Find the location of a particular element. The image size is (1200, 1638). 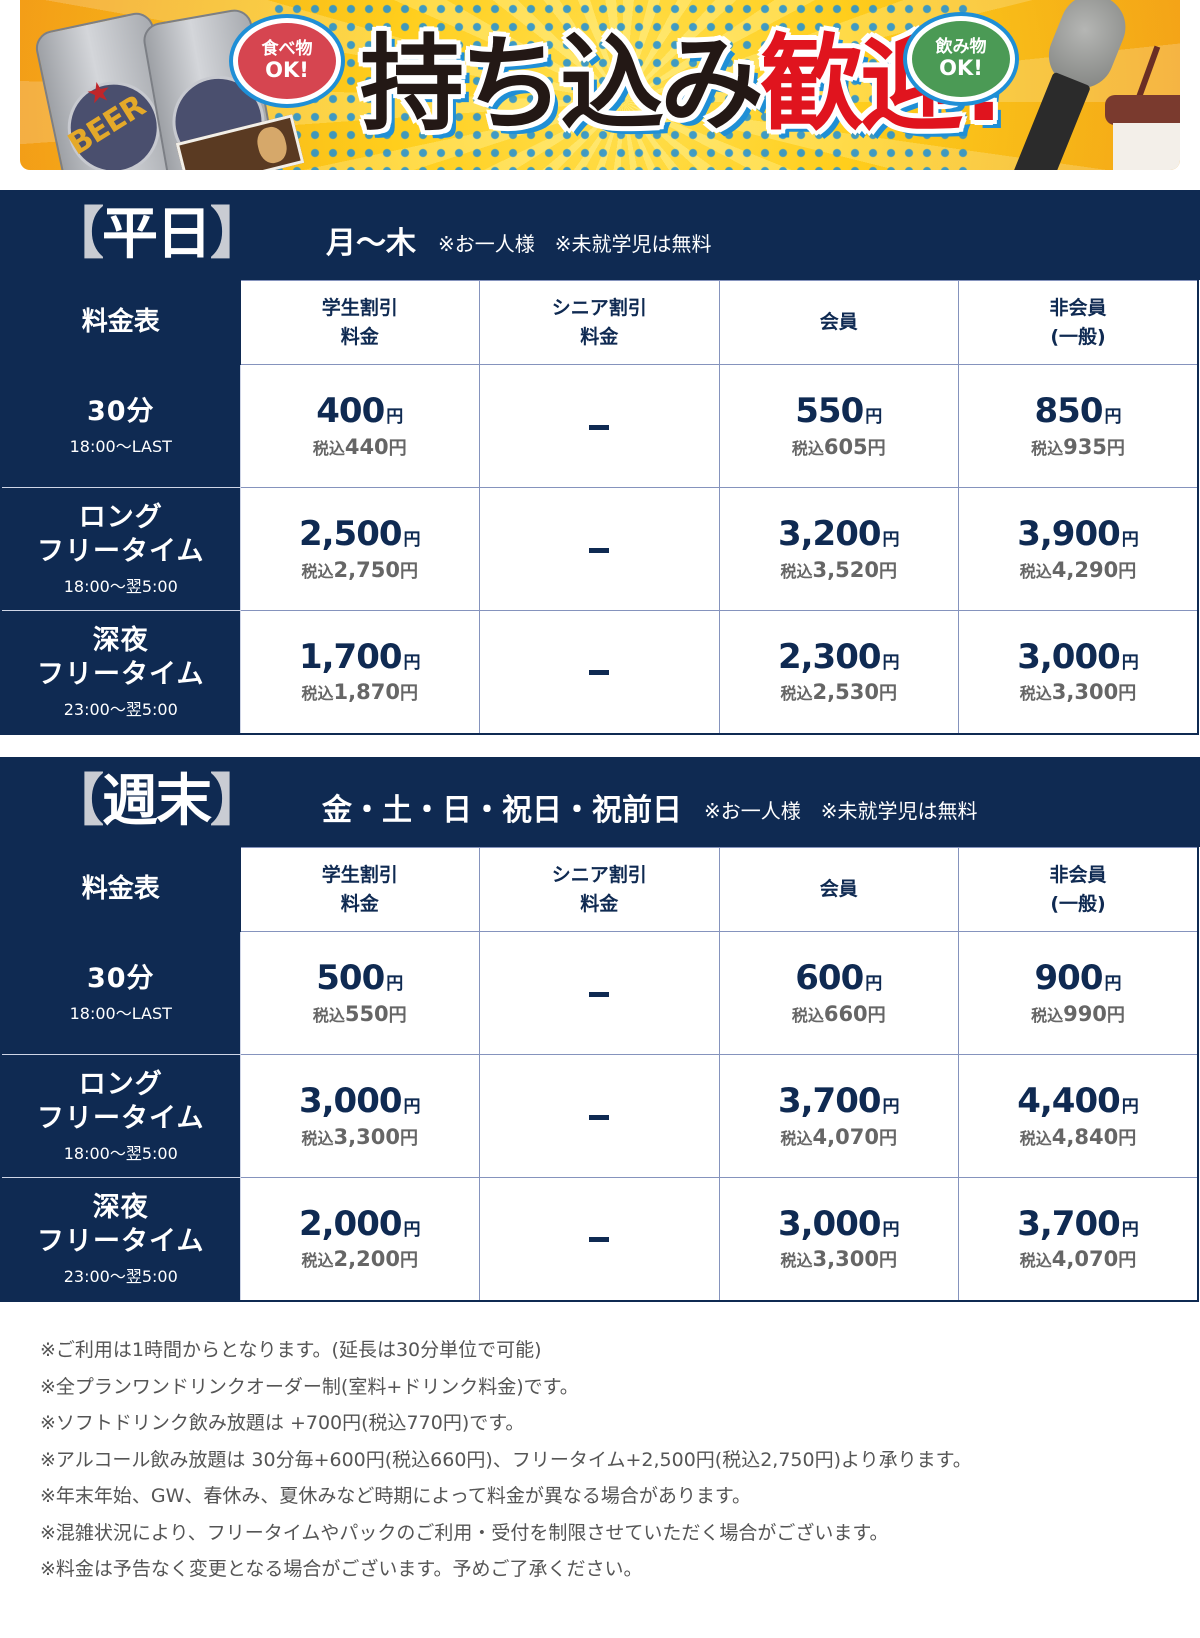

student-price-cell: 3,000 円 税込3,300円 is located at coordinates (359, 1116).